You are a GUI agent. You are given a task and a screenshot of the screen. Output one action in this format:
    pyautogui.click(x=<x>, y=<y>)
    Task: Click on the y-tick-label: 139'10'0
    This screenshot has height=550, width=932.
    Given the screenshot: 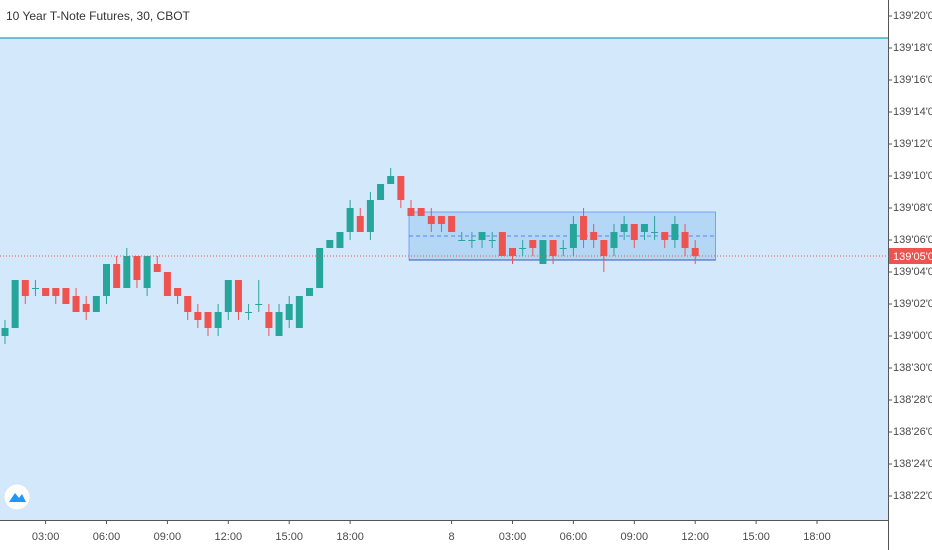 What is the action you would take?
    pyautogui.click(x=912, y=176)
    